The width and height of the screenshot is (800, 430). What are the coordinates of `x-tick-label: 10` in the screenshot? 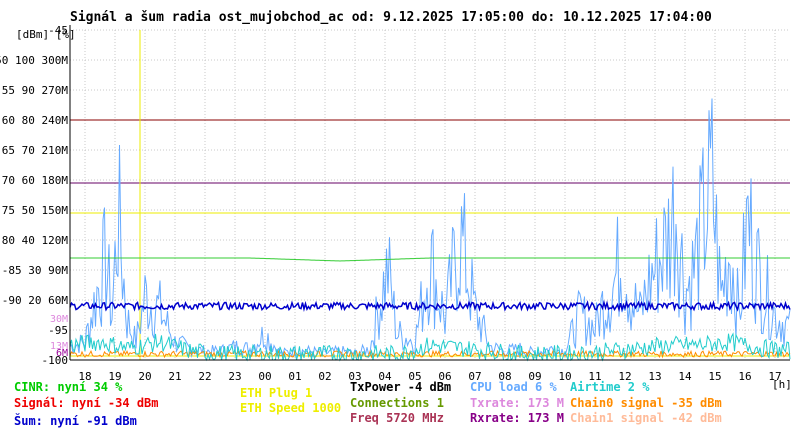 It's located at (564, 376).